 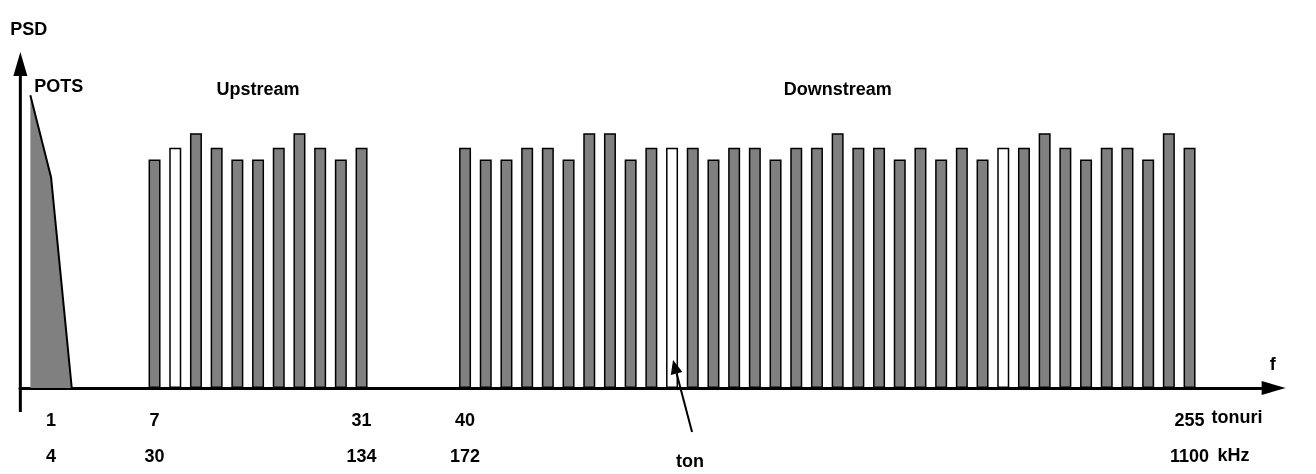 I want to click on x-tick-label: 31 134, so click(x=361, y=438).